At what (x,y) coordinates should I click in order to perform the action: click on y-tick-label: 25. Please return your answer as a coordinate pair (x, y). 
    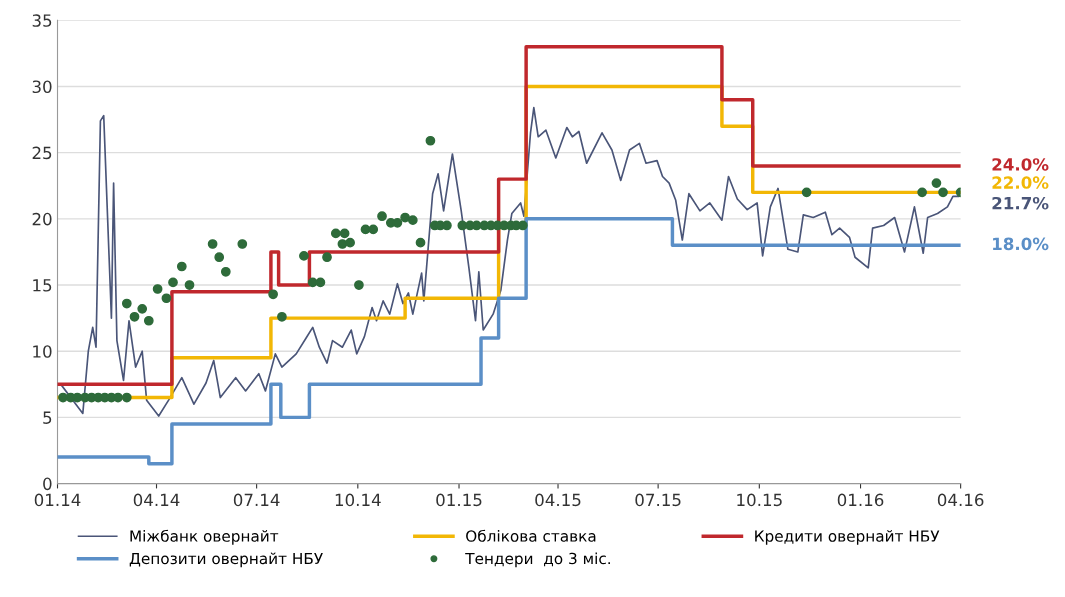
    Looking at the image, I should click on (42, 153).